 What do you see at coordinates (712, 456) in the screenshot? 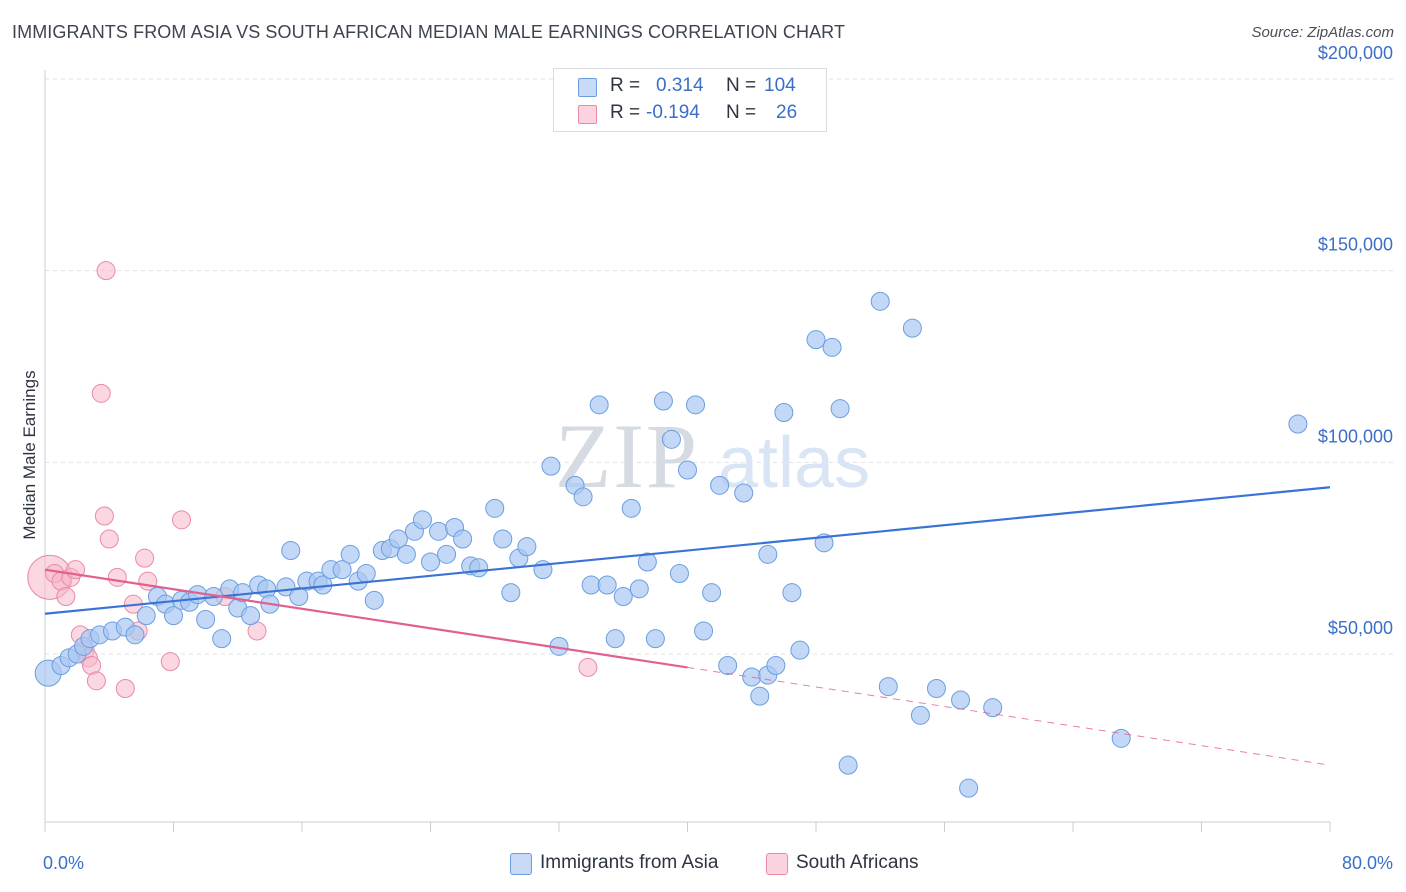
I see `watermark: ZIP atlas` at bounding box center [712, 456].